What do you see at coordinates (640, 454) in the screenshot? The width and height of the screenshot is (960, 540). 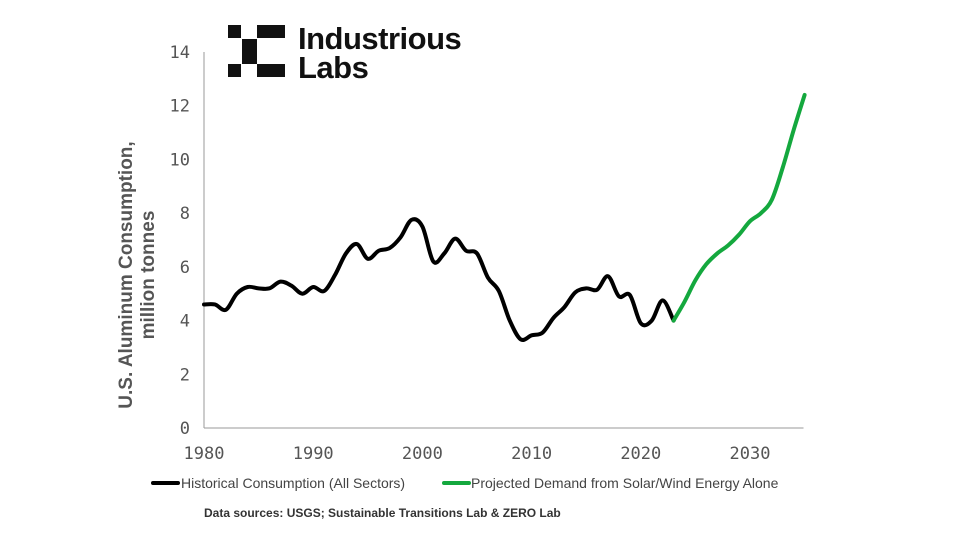 I see `x-tick-label: 2020` at bounding box center [640, 454].